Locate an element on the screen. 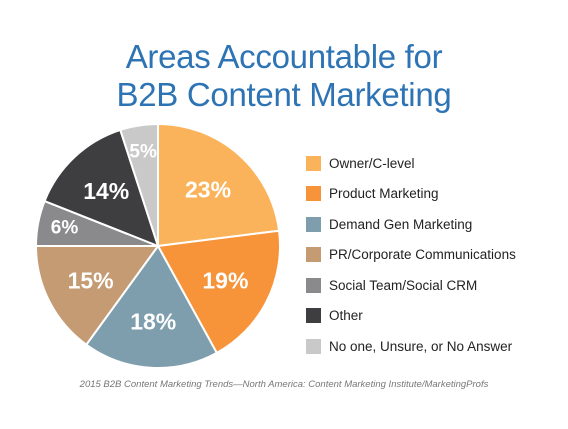  legend-item: Social Team/Social CRM is located at coordinates (411, 285).